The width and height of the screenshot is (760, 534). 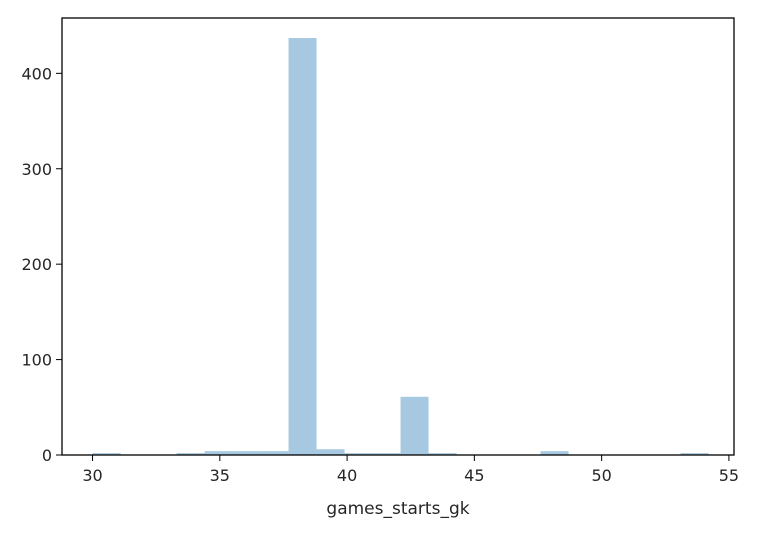 What do you see at coordinates (397, 509) in the screenshot?
I see `x-axis-label: games_starts_gk` at bounding box center [397, 509].